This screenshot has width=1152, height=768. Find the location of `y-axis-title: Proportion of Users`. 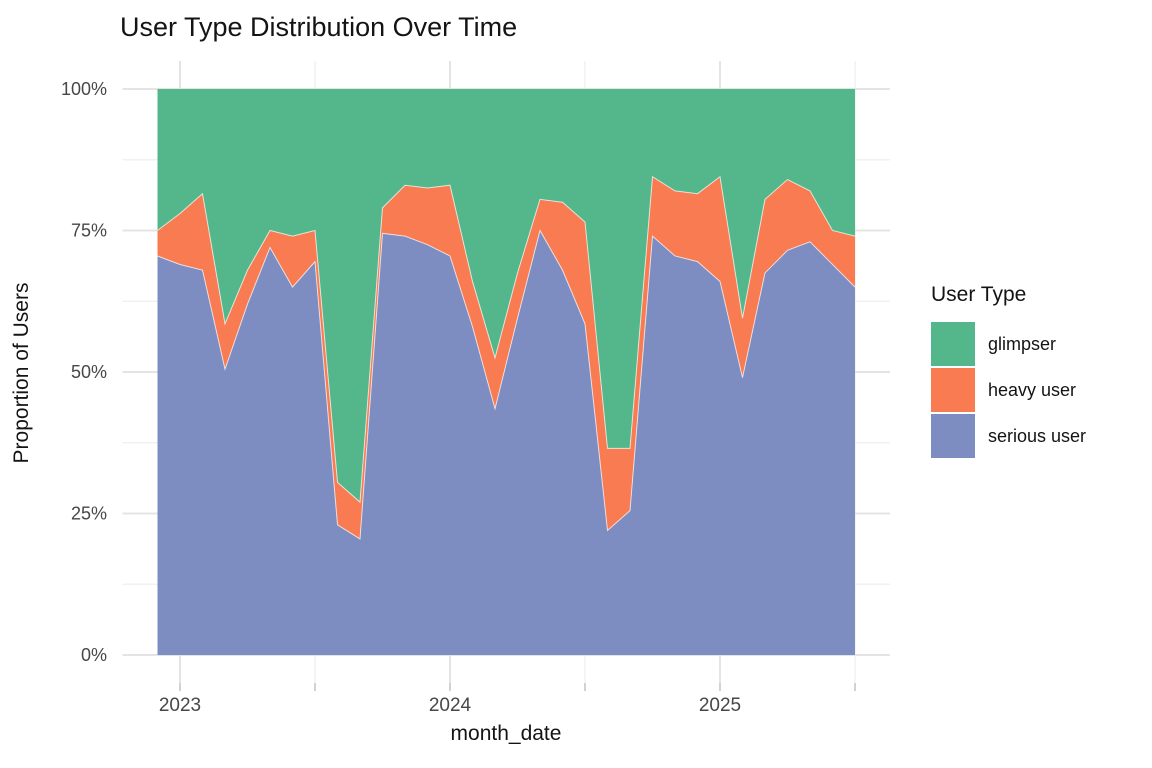

y-axis-title: Proportion of Users is located at coordinates (21, 373).